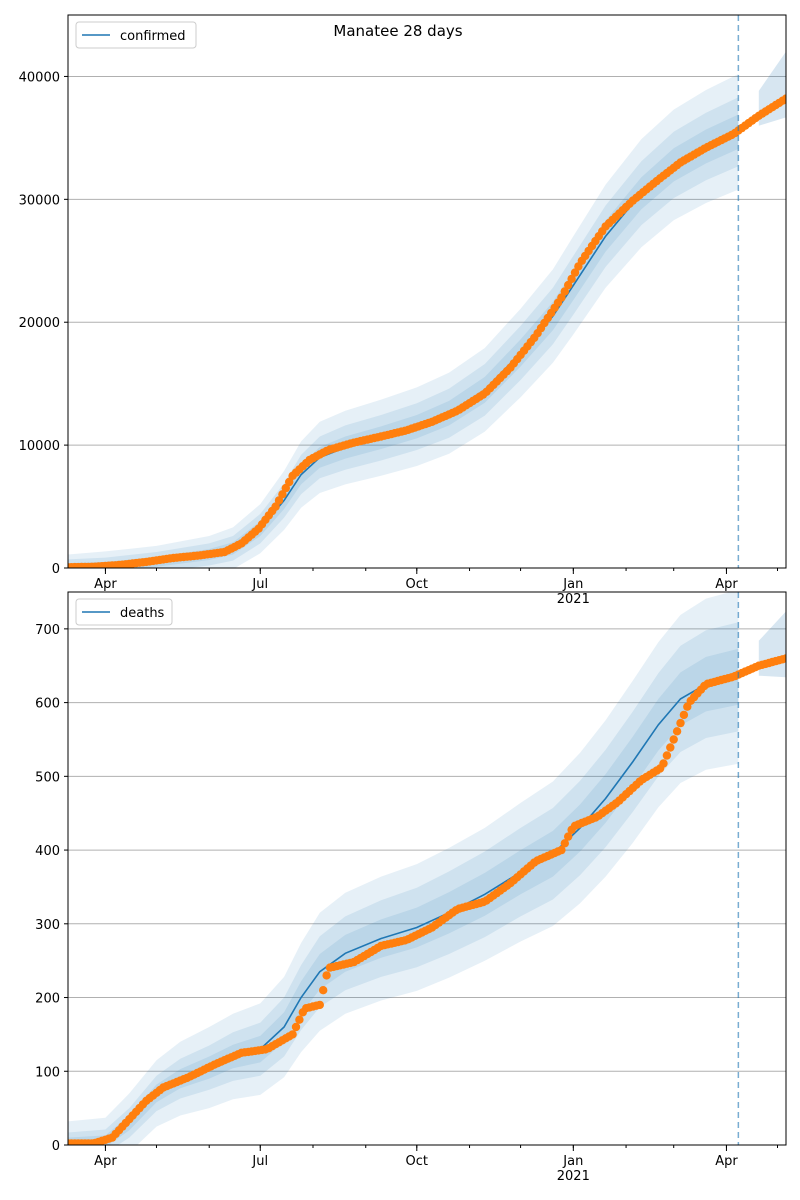 This screenshot has height=1200, width=800. What do you see at coordinates (47, 1072) in the screenshot?
I see `y-tick-label: 100` at bounding box center [47, 1072].